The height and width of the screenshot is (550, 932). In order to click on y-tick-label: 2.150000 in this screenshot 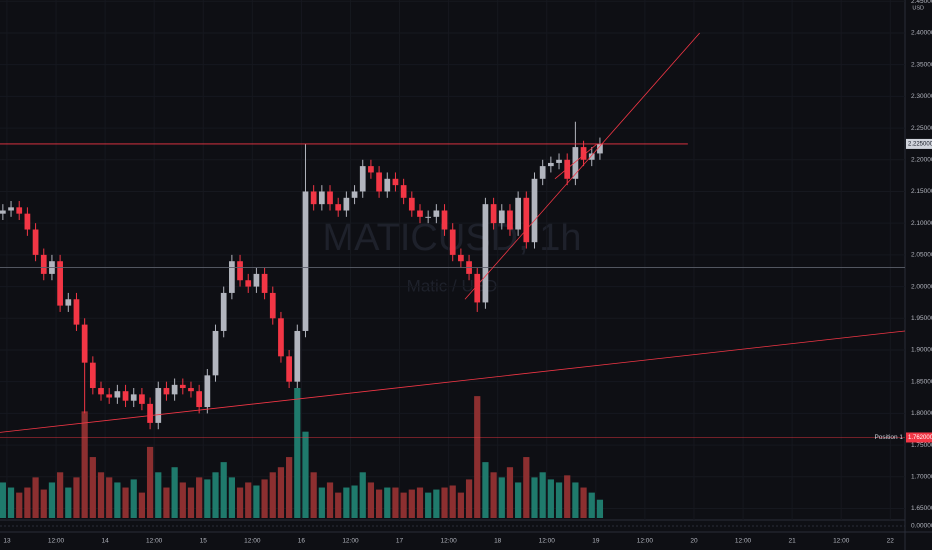, I will do `click(921, 191)`.